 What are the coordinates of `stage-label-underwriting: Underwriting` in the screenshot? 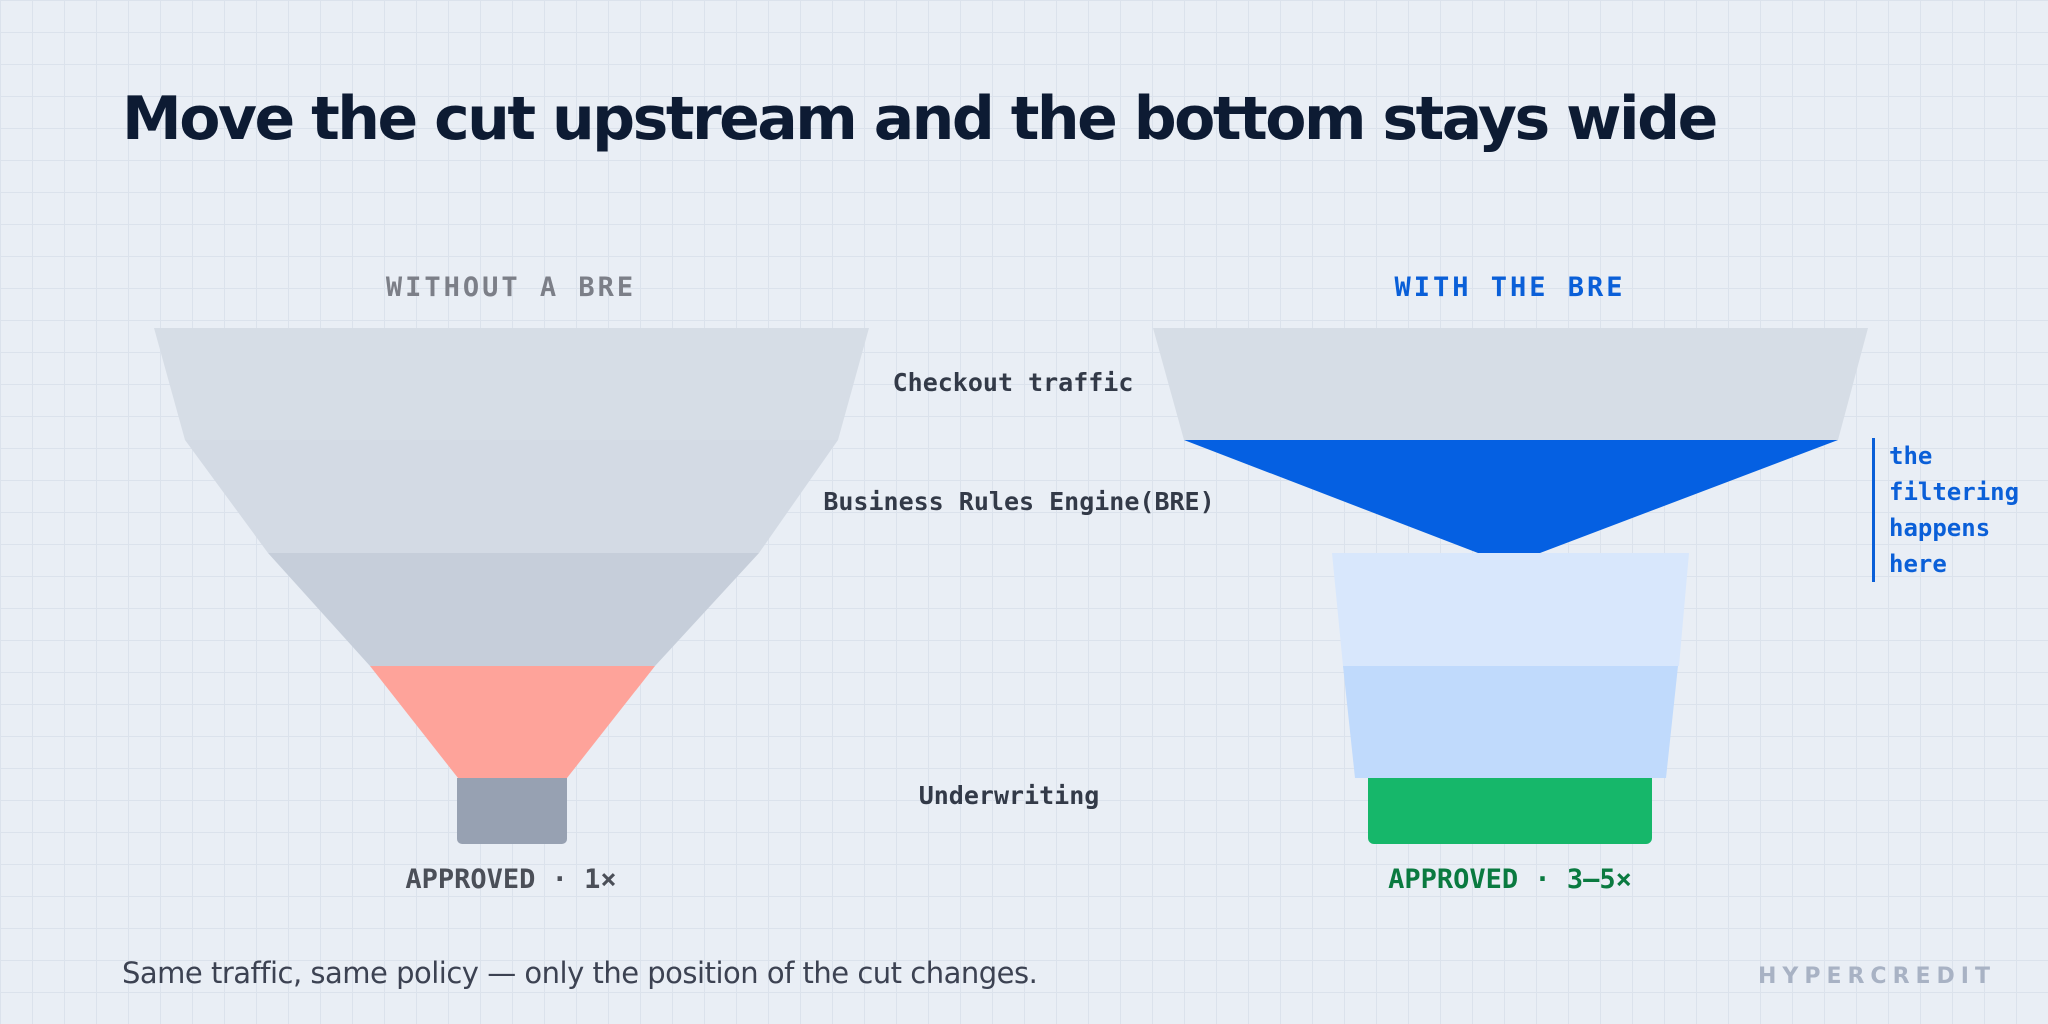 It's located at (1009, 795).